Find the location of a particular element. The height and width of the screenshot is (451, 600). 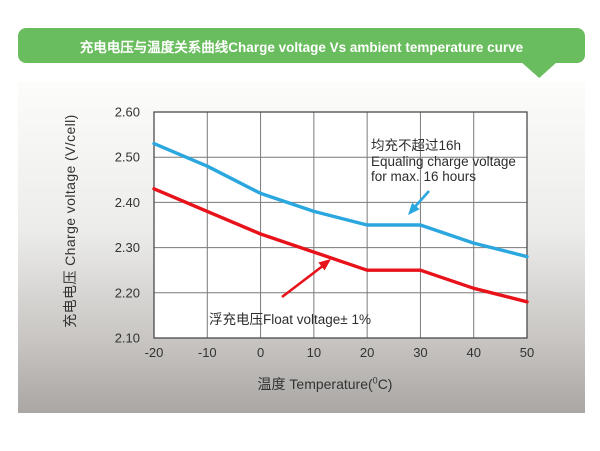

x-tick-label: -10 is located at coordinates (207, 352).